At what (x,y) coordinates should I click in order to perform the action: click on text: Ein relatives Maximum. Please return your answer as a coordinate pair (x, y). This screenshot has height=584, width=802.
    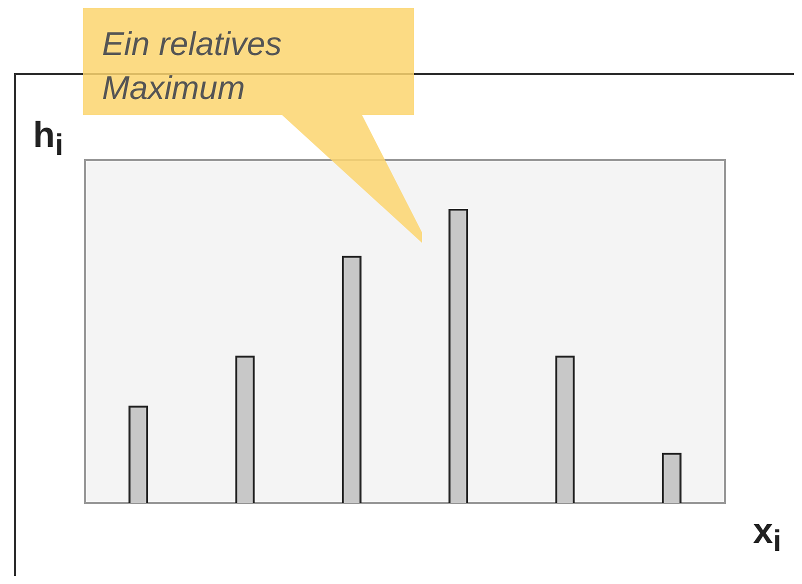
    Looking at the image, I should click on (192, 66).